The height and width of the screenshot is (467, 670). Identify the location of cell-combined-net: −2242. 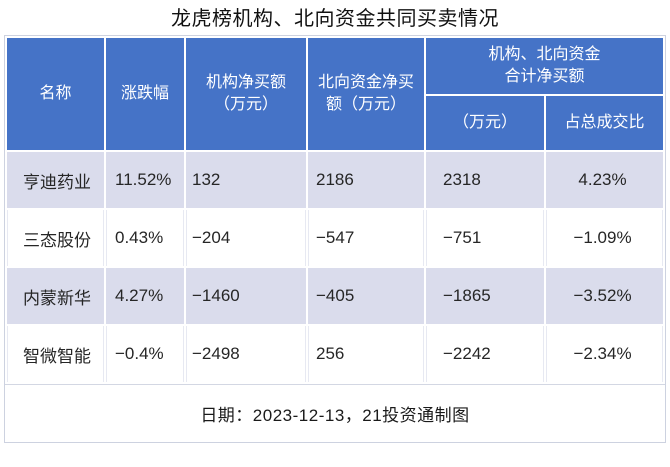
(485, 354).